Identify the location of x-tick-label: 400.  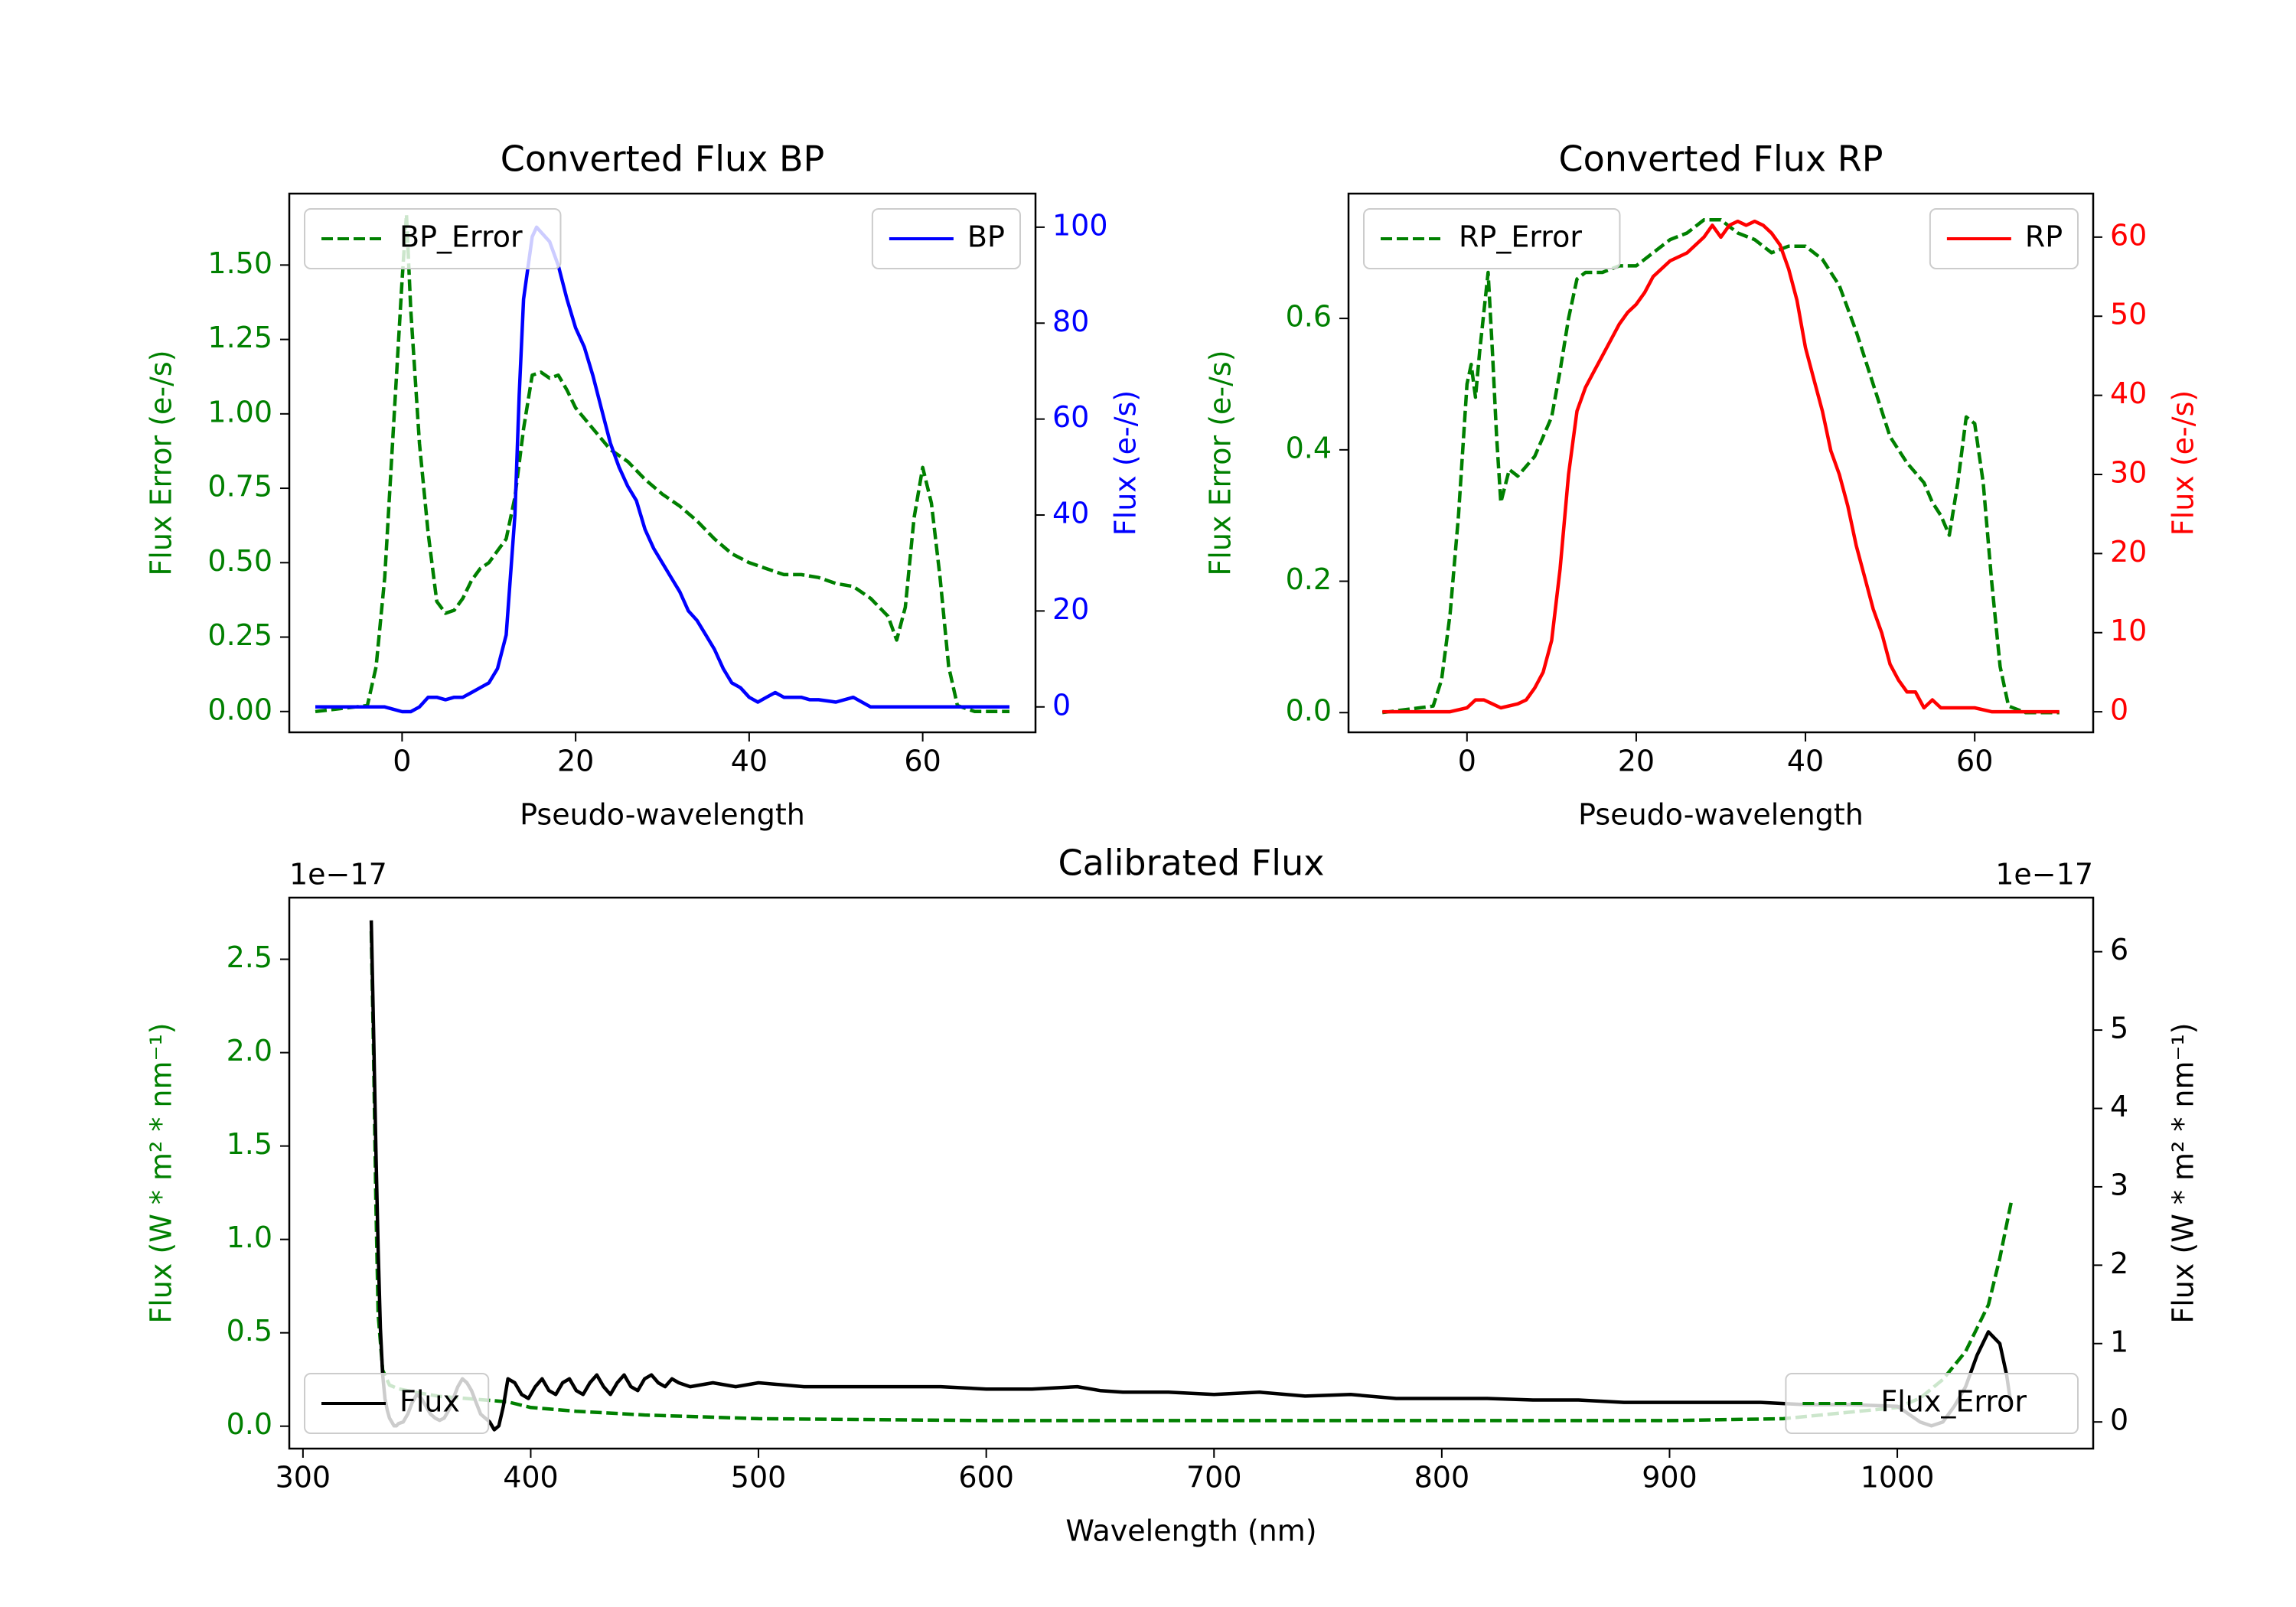
(531, 1478).